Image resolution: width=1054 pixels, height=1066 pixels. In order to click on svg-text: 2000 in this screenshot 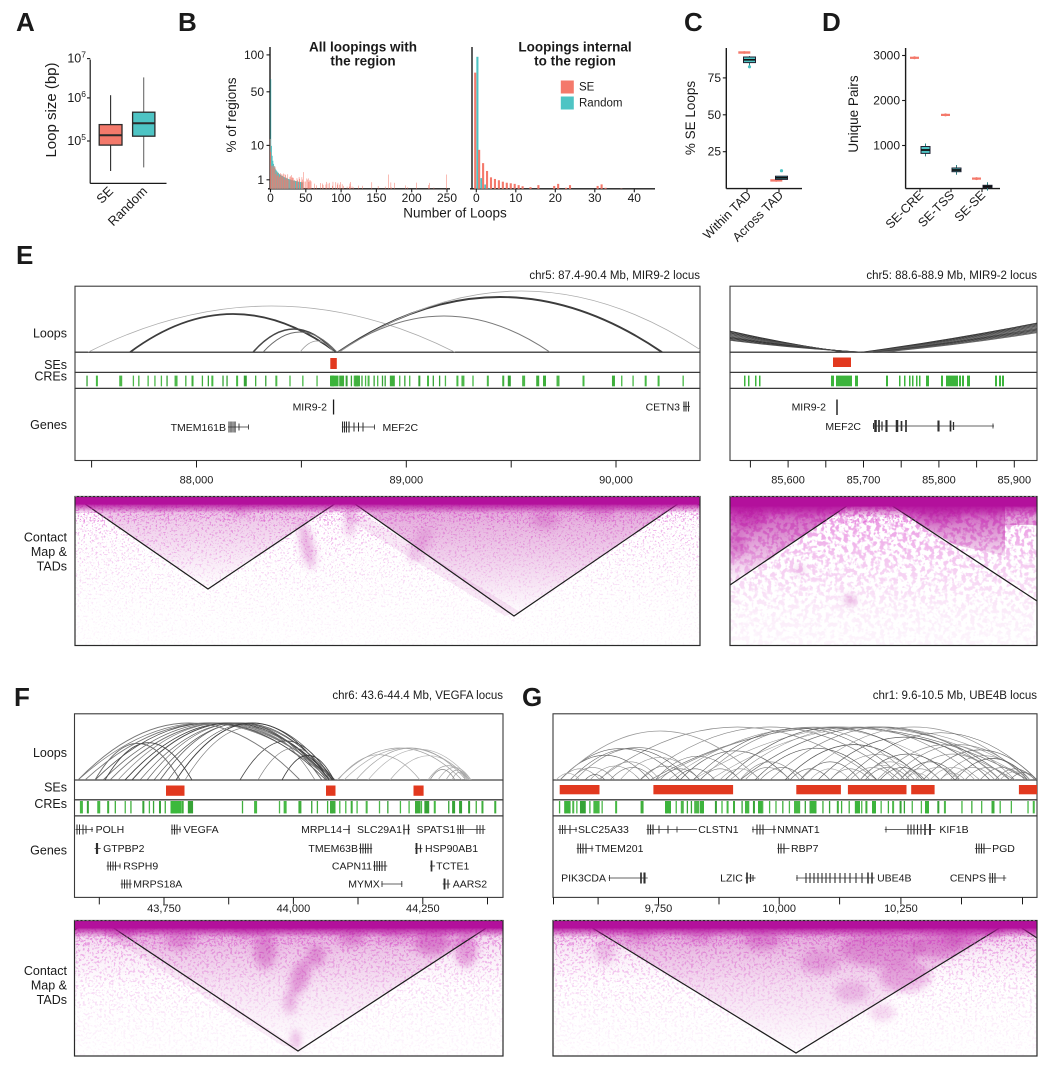, I will do `click(886, 101)`.